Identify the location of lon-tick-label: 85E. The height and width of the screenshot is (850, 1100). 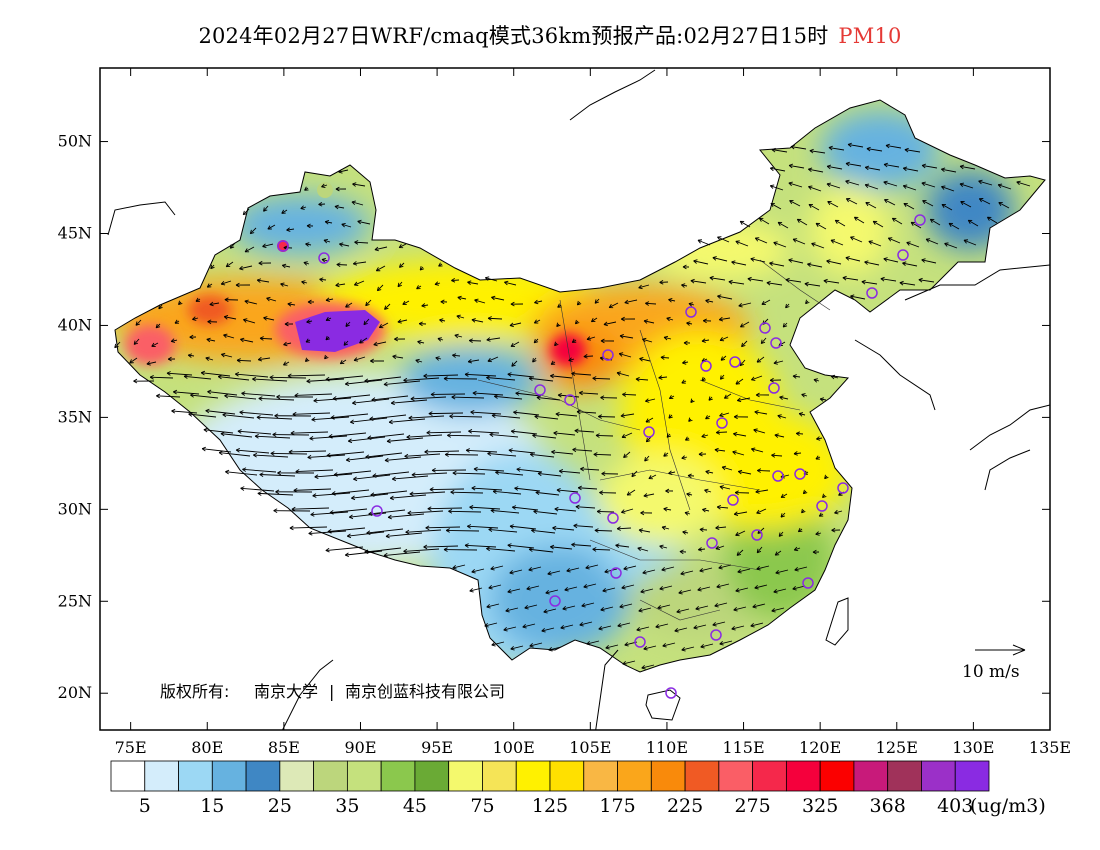
(284, 747).